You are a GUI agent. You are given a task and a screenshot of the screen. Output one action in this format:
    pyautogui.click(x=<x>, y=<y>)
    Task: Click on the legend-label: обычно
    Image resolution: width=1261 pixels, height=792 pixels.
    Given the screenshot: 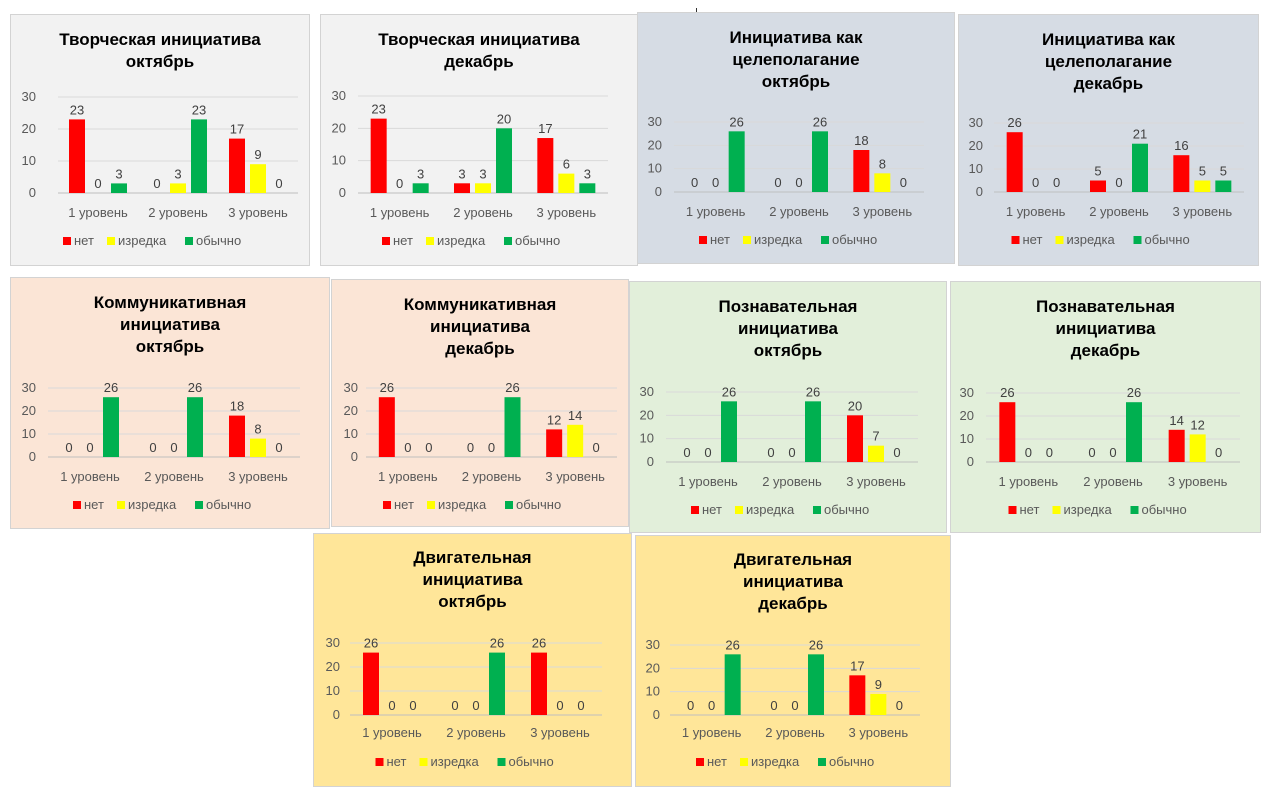 What is the action you would take?
    pyautogui.click(x=228, y=504)
    